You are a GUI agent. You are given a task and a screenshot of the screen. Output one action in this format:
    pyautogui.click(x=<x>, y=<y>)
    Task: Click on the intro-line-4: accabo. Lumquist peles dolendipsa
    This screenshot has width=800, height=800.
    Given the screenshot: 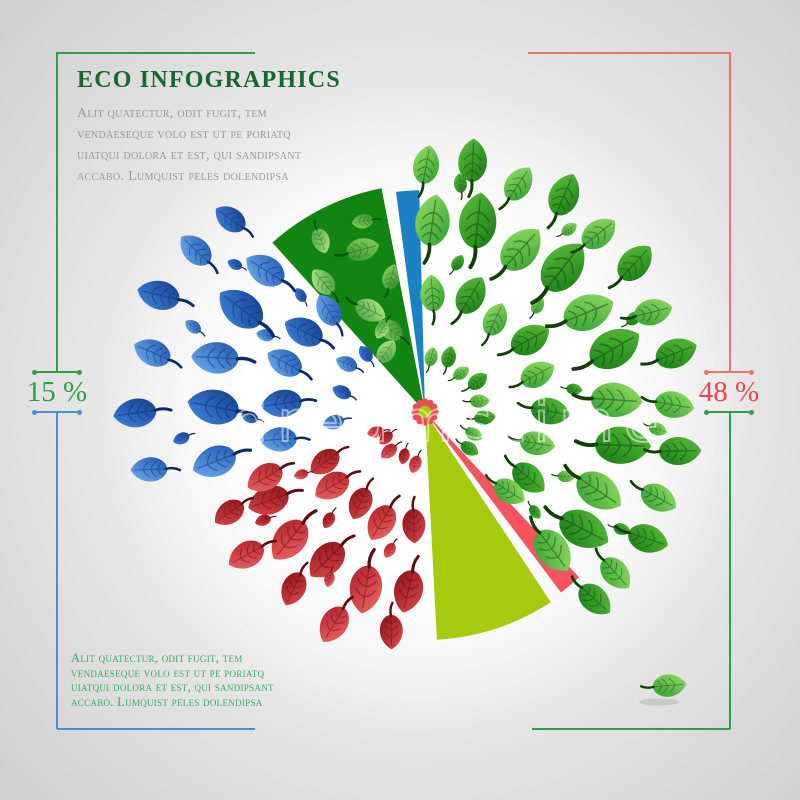 What is the action you would take?
    pyautogui.click(x=183, y=176)
    